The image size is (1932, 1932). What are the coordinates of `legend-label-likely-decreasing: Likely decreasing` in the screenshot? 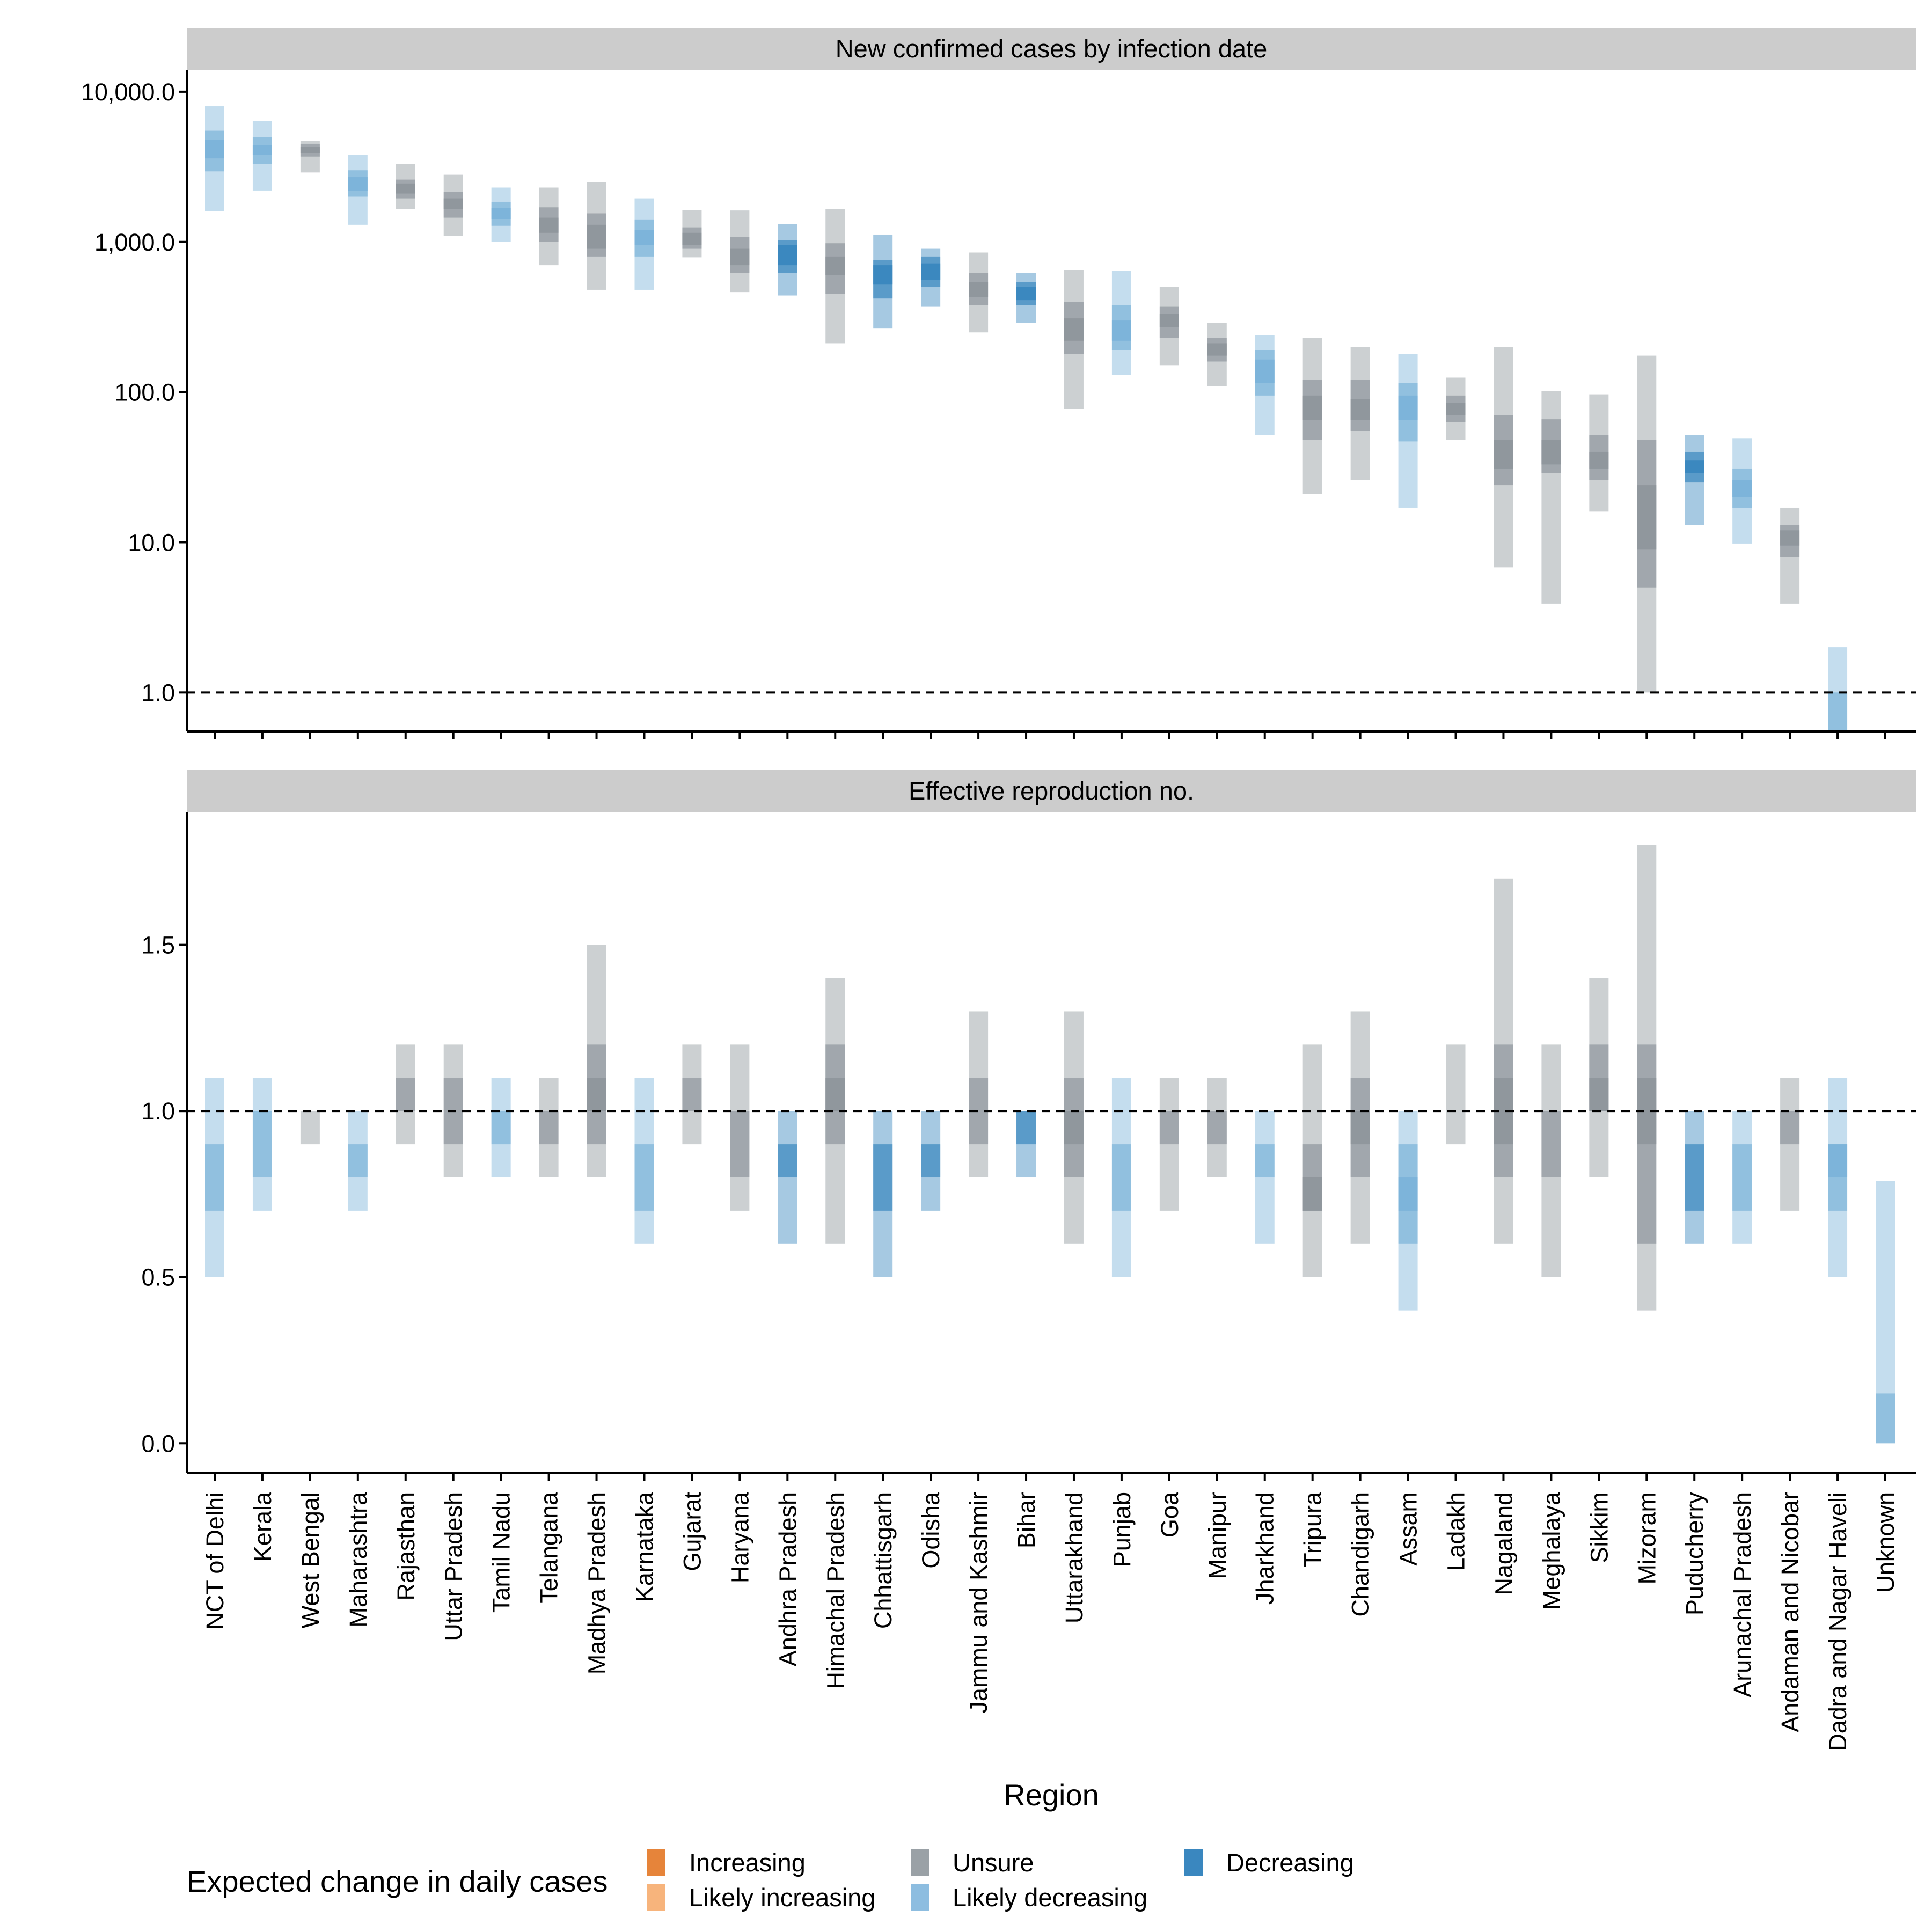 It's located at (1050, 1897).